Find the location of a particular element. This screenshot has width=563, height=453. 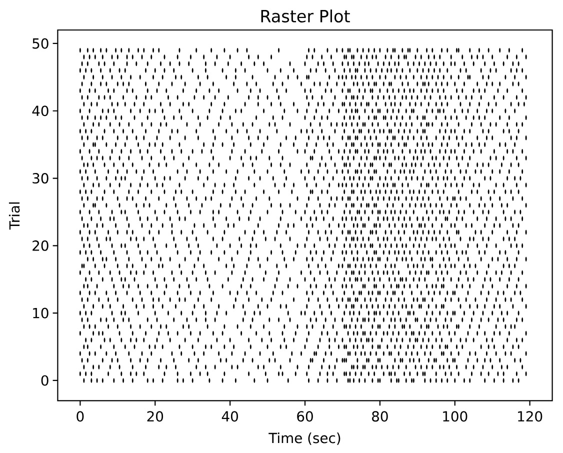

y-axis-title: Trial is located at coordinates (14, 216).